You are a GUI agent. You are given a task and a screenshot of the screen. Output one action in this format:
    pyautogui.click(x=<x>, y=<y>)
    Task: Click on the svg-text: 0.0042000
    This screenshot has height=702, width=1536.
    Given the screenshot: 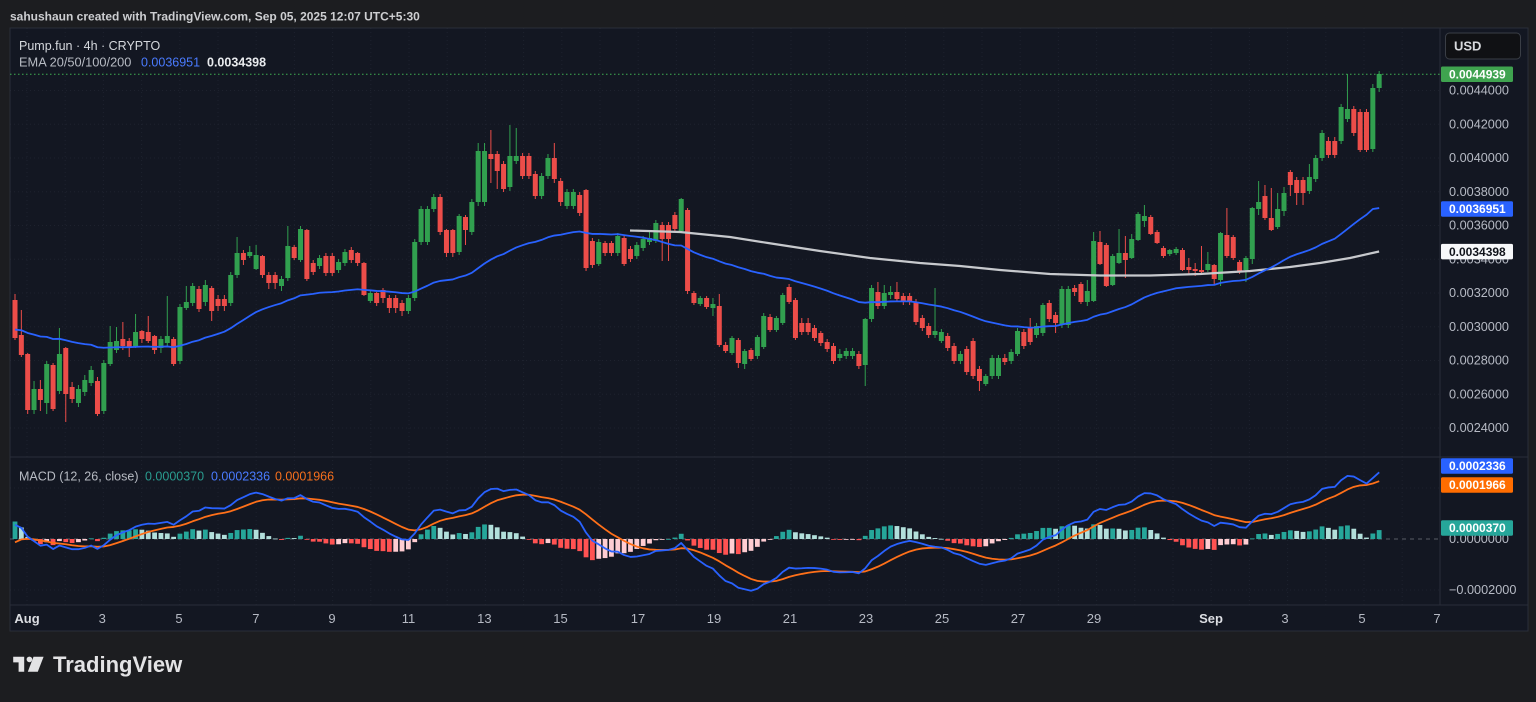 What is the action you would take?
    pyautogui.click(x=1479, y=124)
    